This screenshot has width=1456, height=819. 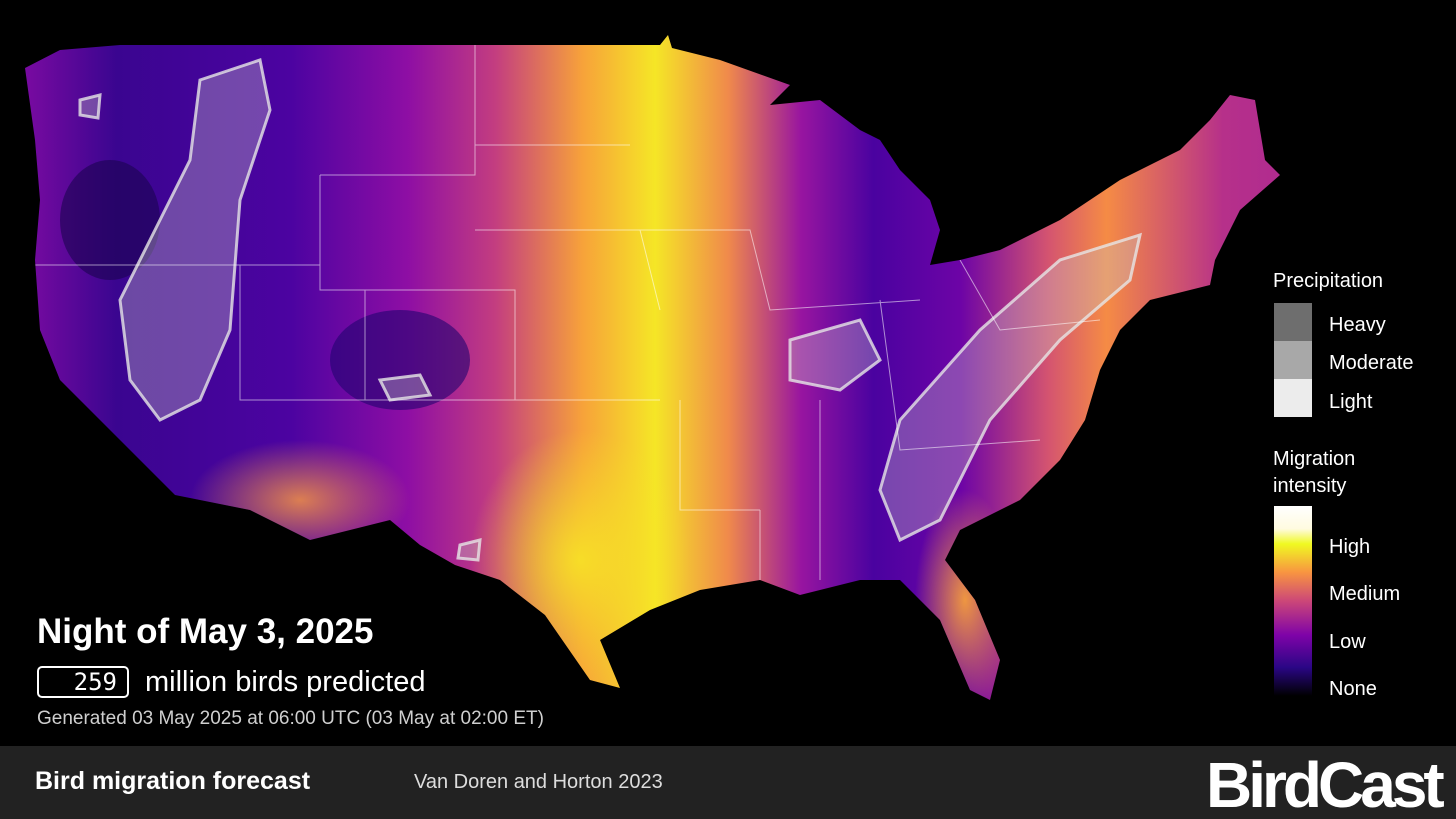 What do you see at coordinates (538, 782) in the screenshot?
I see `credit: Van Doren and Horton 2023` at bounding box center [538, 782].